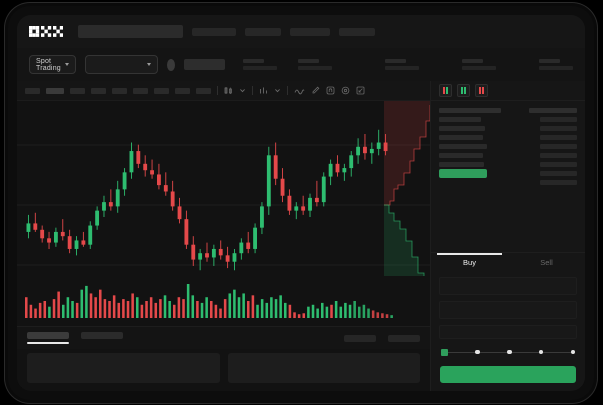  What do you see at coordinates (546, 262) in the screenshot?
I see `tab-sell: Sell` at bounding box center [546, 262].